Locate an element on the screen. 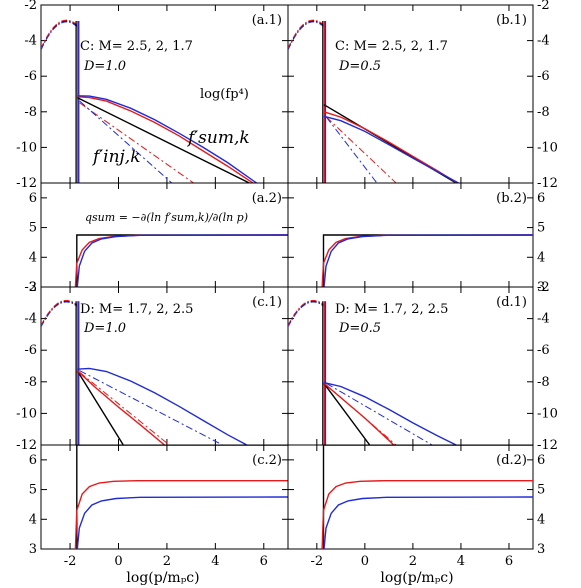 Image resolution: width=581 pixels, height=588 pixels. panel-b2-curves is located at coordinates (427, 260).